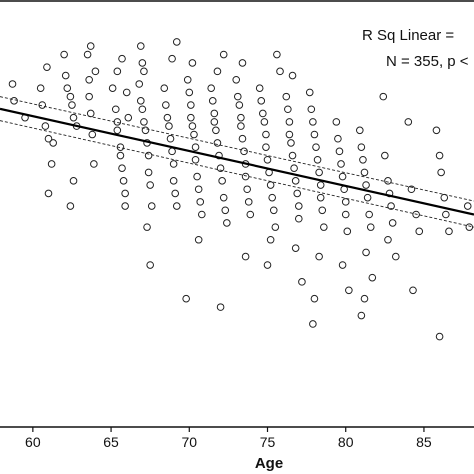 The width and height of the screenshot is (474, 474). I want to click on x-tick-label: 70, so click(189, 442).